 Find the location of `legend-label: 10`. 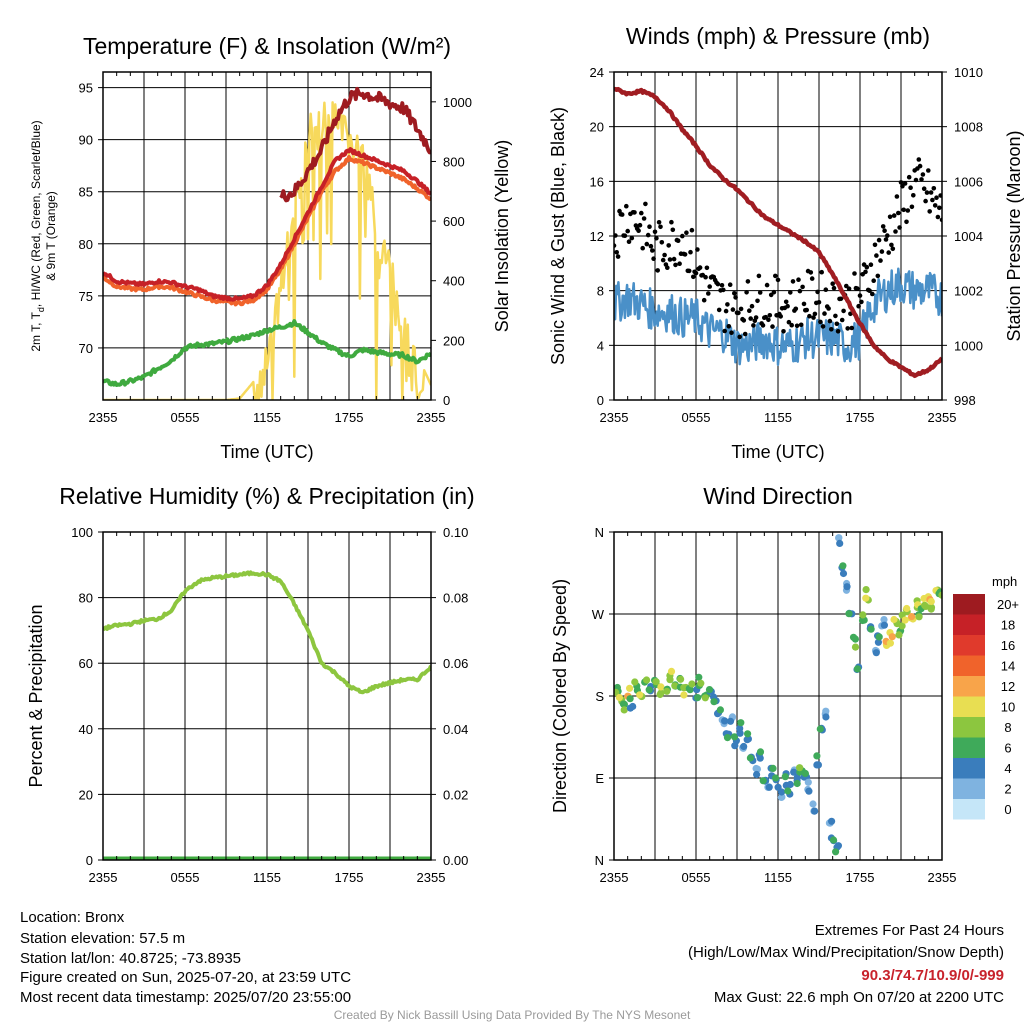

legend-label: 10 is located at coordinates (1008, 707).